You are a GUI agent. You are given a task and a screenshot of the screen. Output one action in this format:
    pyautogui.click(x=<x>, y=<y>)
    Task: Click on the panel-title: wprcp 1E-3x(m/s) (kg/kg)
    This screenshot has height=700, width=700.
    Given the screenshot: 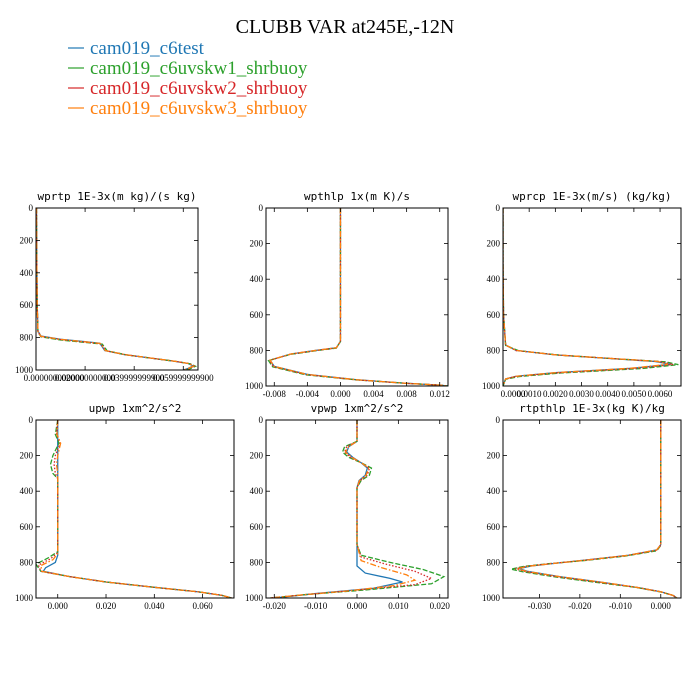 What is the action you would take?
    pyautogui.click(x=592, y=196)
    